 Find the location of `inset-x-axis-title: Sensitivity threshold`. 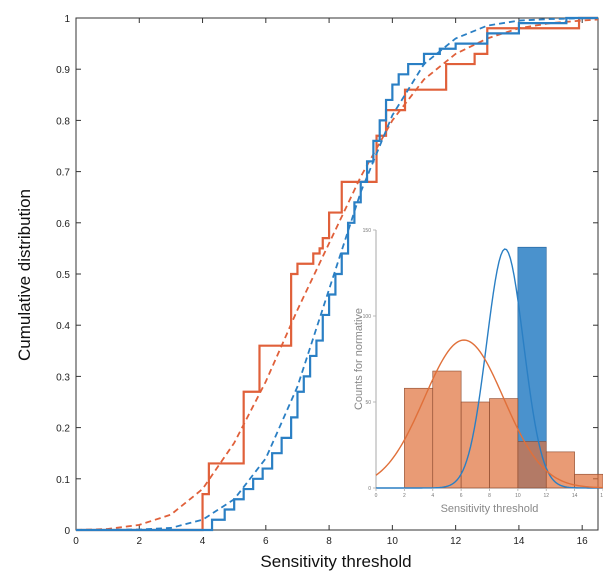

inset-x-axis-title: Sensitivity threshold is located at coordinates (490, 509).